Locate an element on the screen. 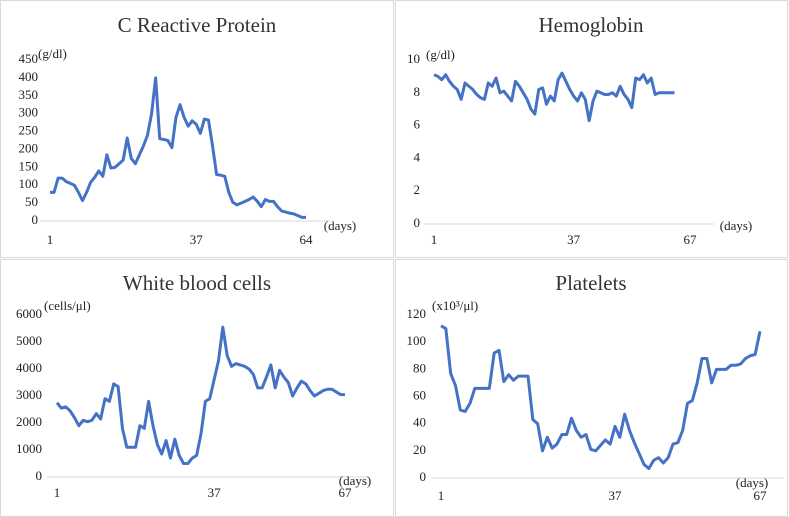 The width and height of the screenshot is (789, 517). y-tick-label: 450 is located at coordinates (29, 58).